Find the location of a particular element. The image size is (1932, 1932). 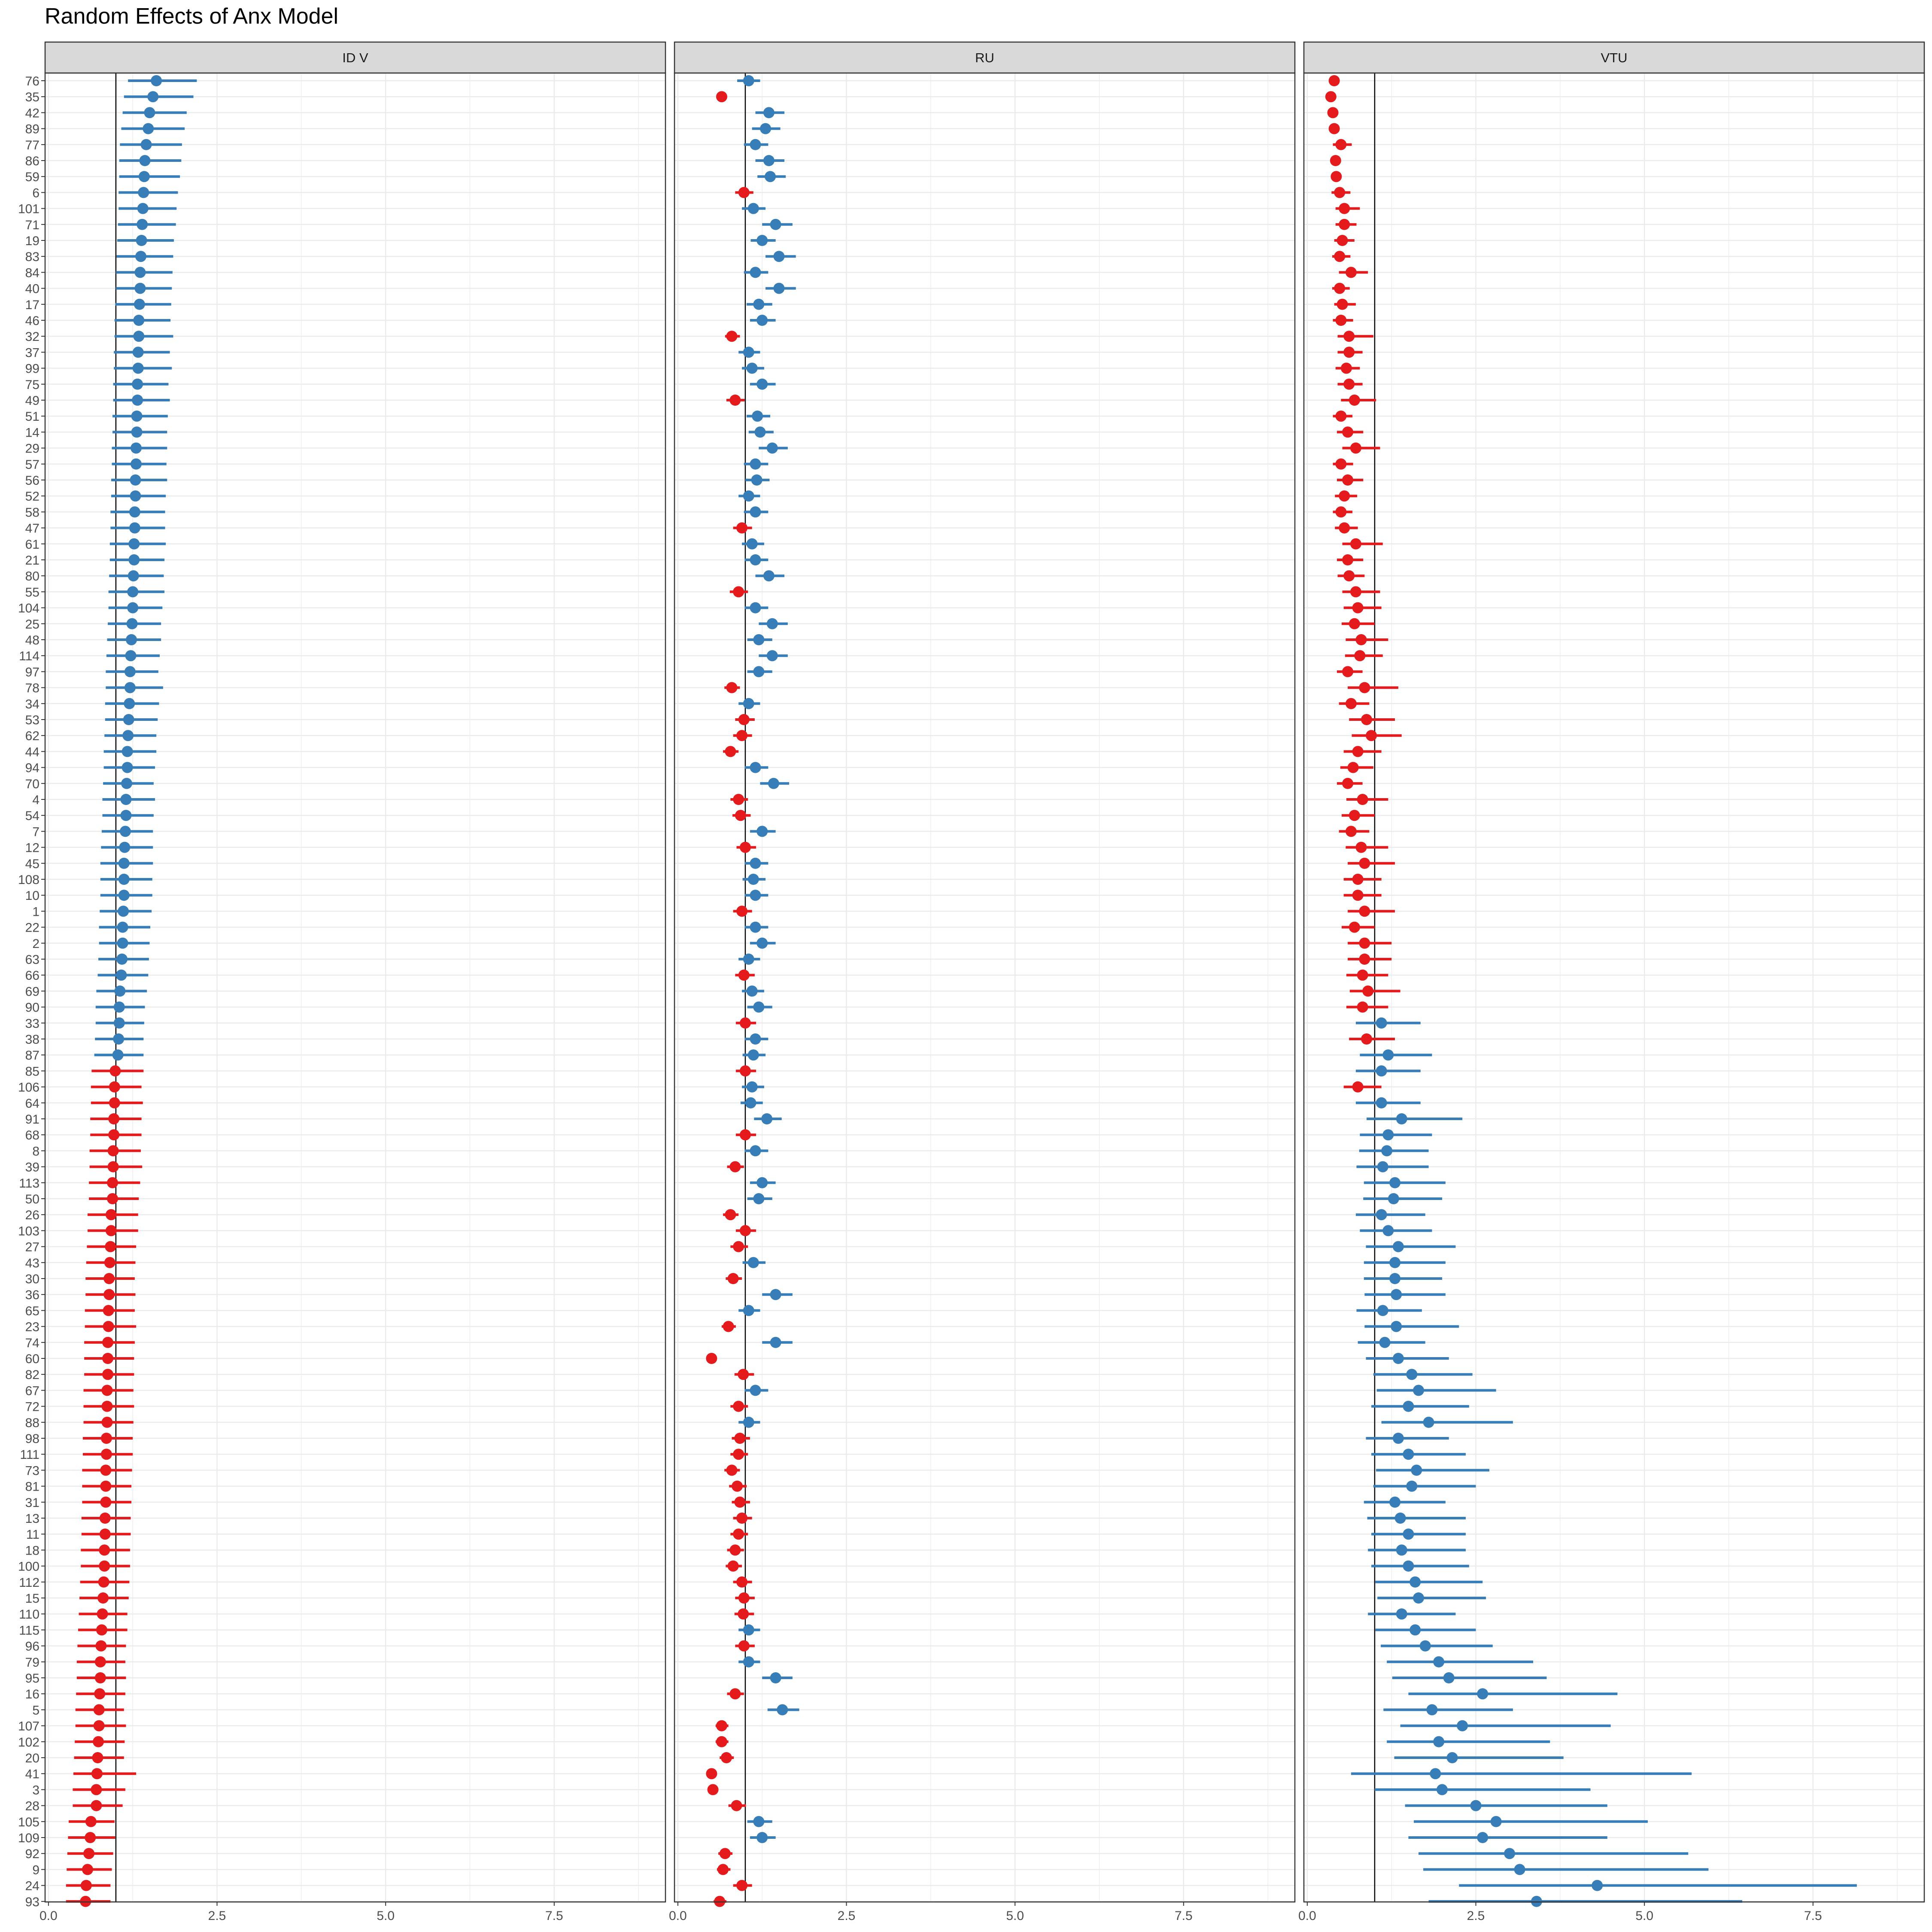

y-tick-label: 112 is located at coordinates (29, 1583).